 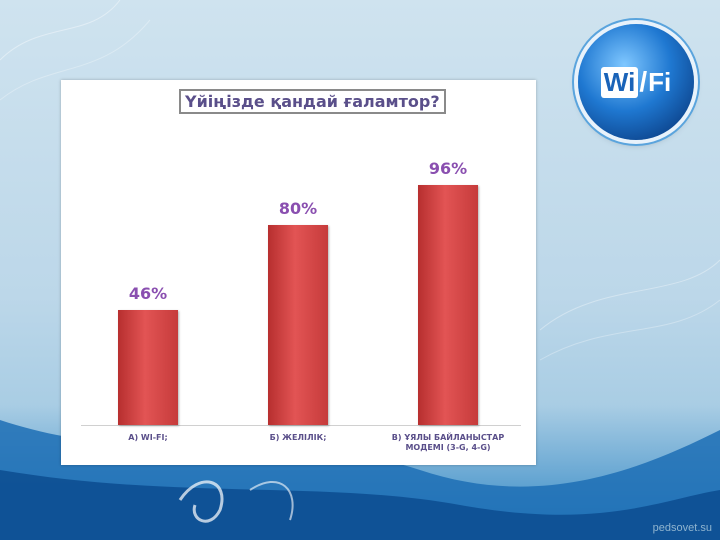 I want to click on data-label-2: 80%, so click(x=298, y=208).